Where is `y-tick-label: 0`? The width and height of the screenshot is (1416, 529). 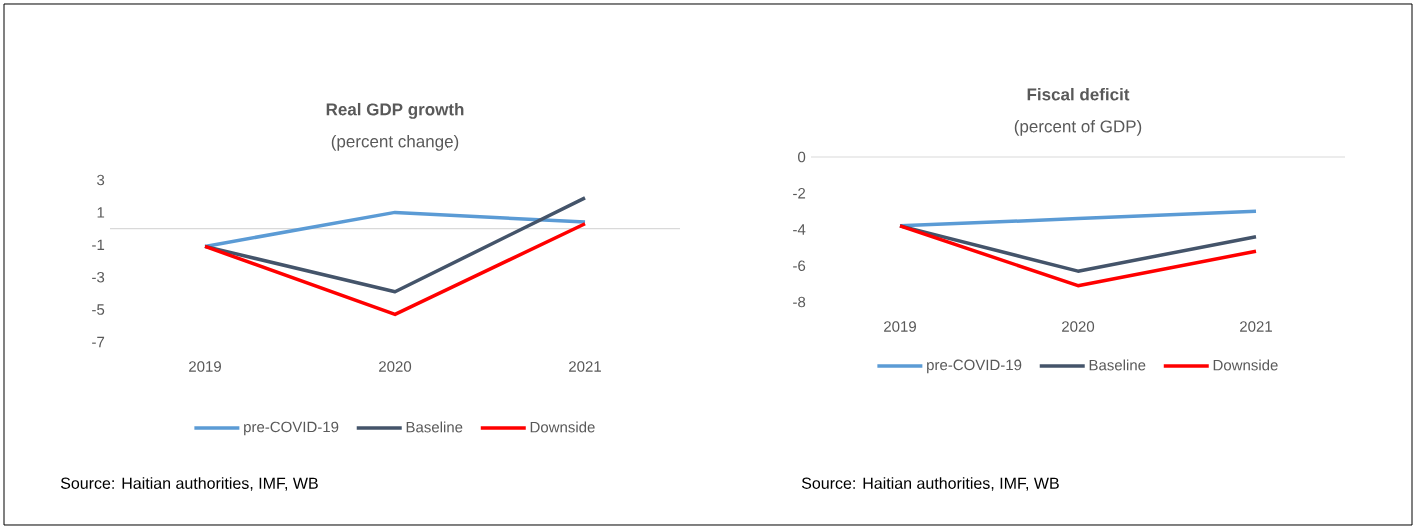 y-tick-label: 0 is located at coordinates (802, 157).